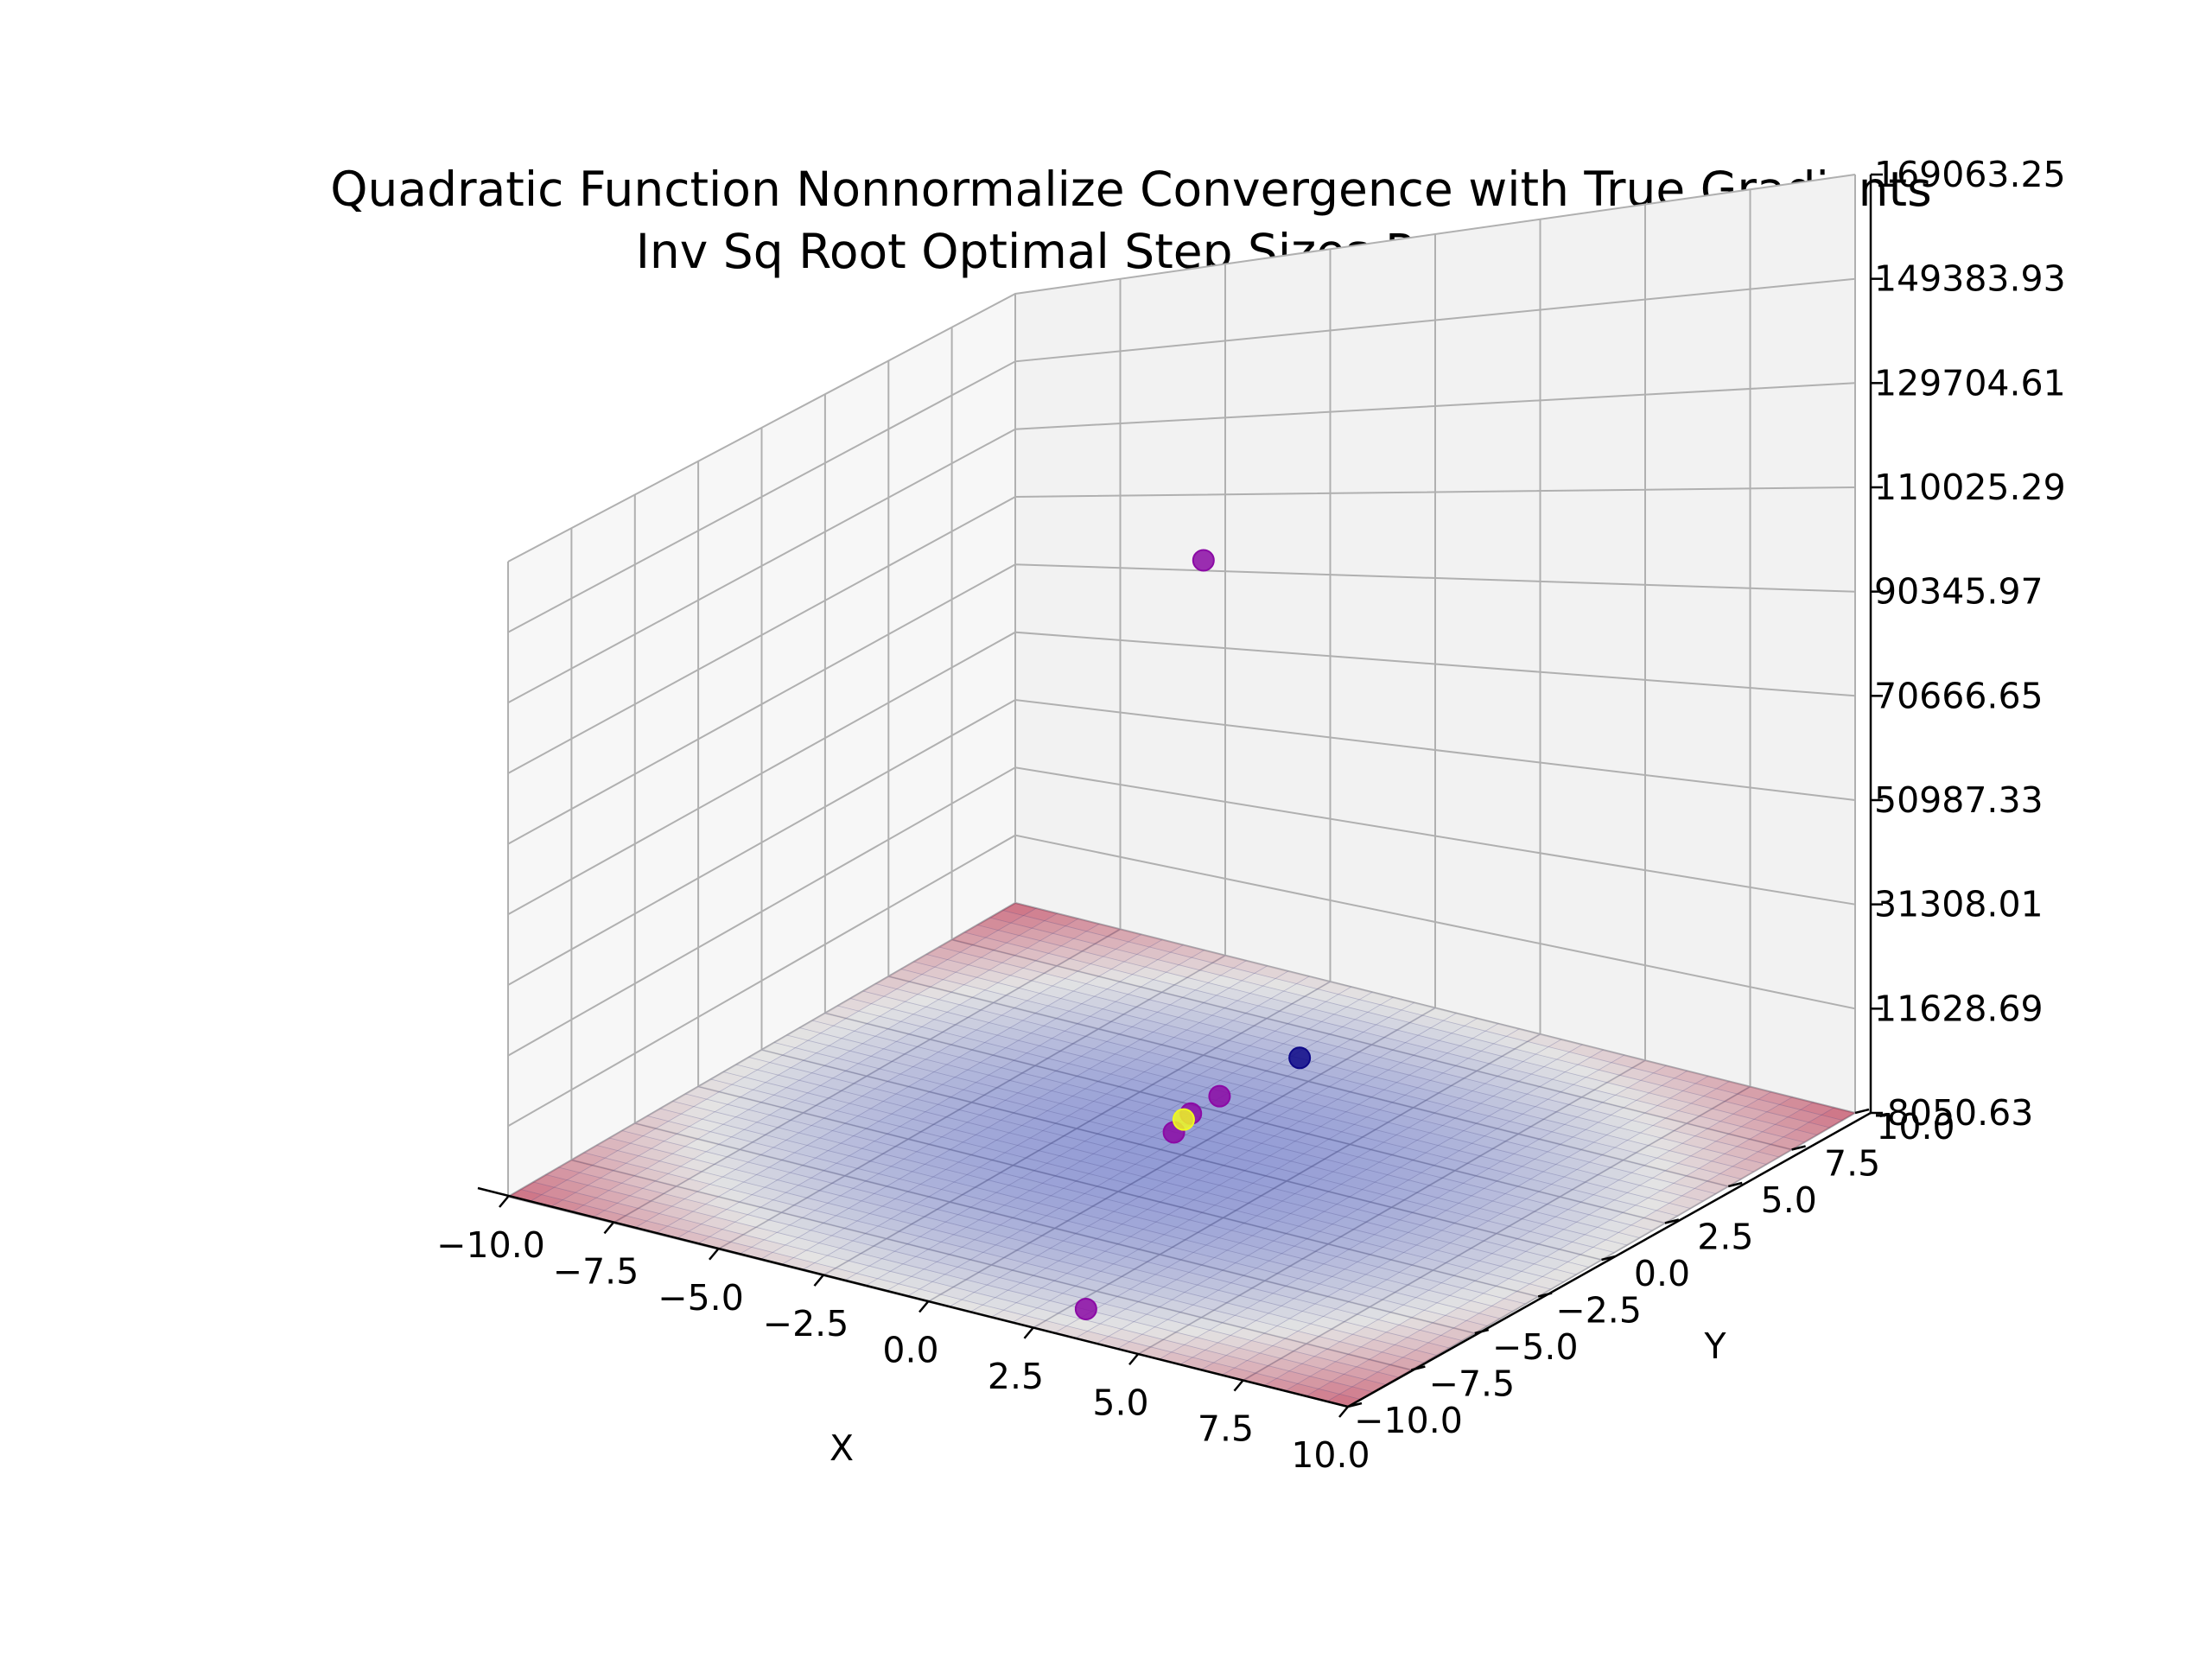  Describe the element at coordinates (1408, 1420) in the screenshot. I see `y-tick-label: −10.0` at that location.